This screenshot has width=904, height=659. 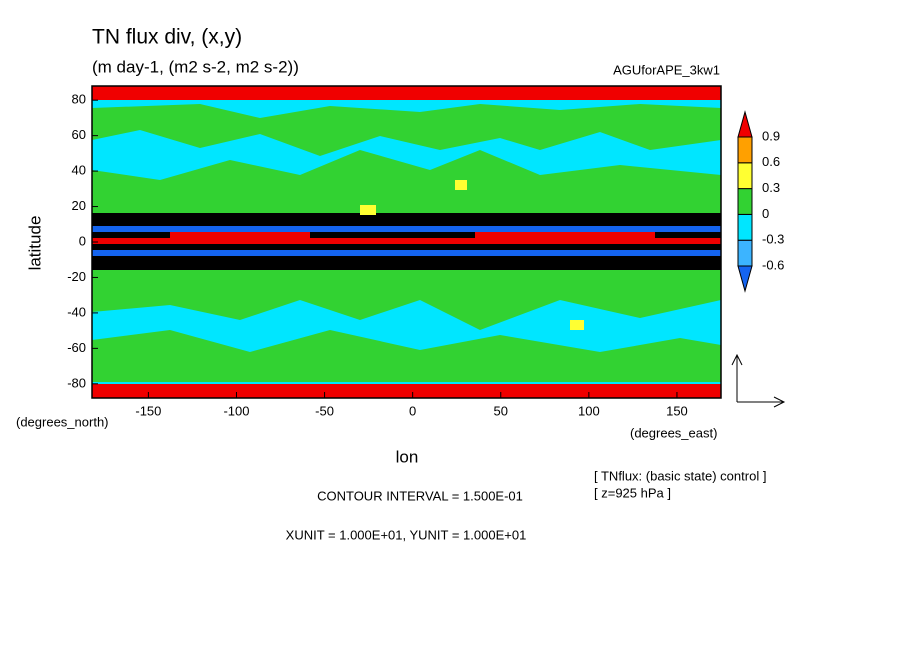 What do you see at coordinates (82, 240) in the screenshot?
I see `y-tick-label: 0` at bounding box center [82, 240].